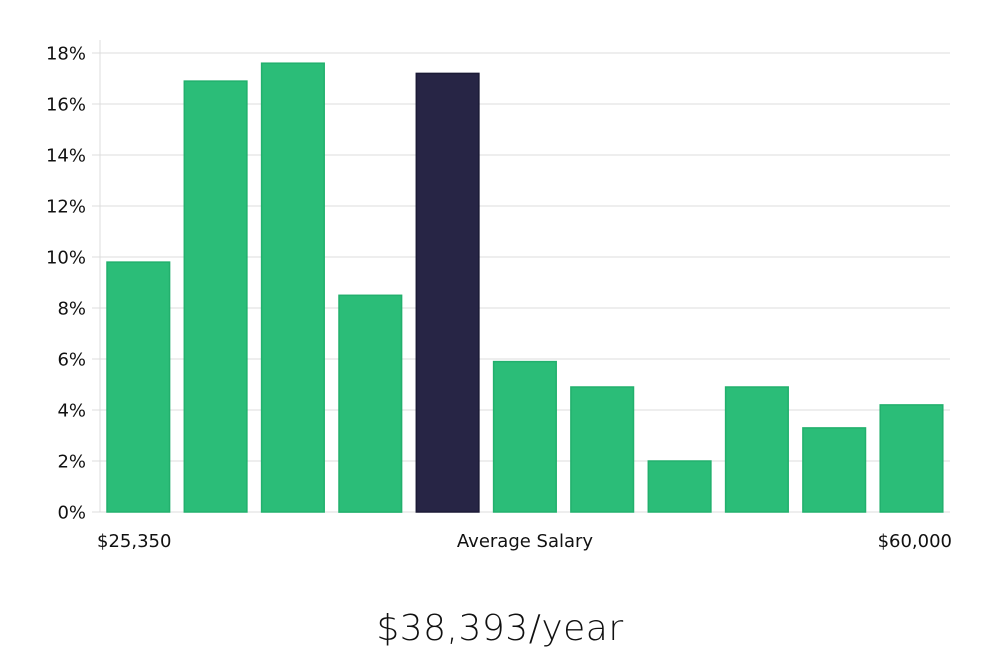 The width and height of the screenshot is (1000, 660). Describe the element at coordinates (500, 628) in the screenshot. I see `average-salary-value: $38,393/year` at that location.